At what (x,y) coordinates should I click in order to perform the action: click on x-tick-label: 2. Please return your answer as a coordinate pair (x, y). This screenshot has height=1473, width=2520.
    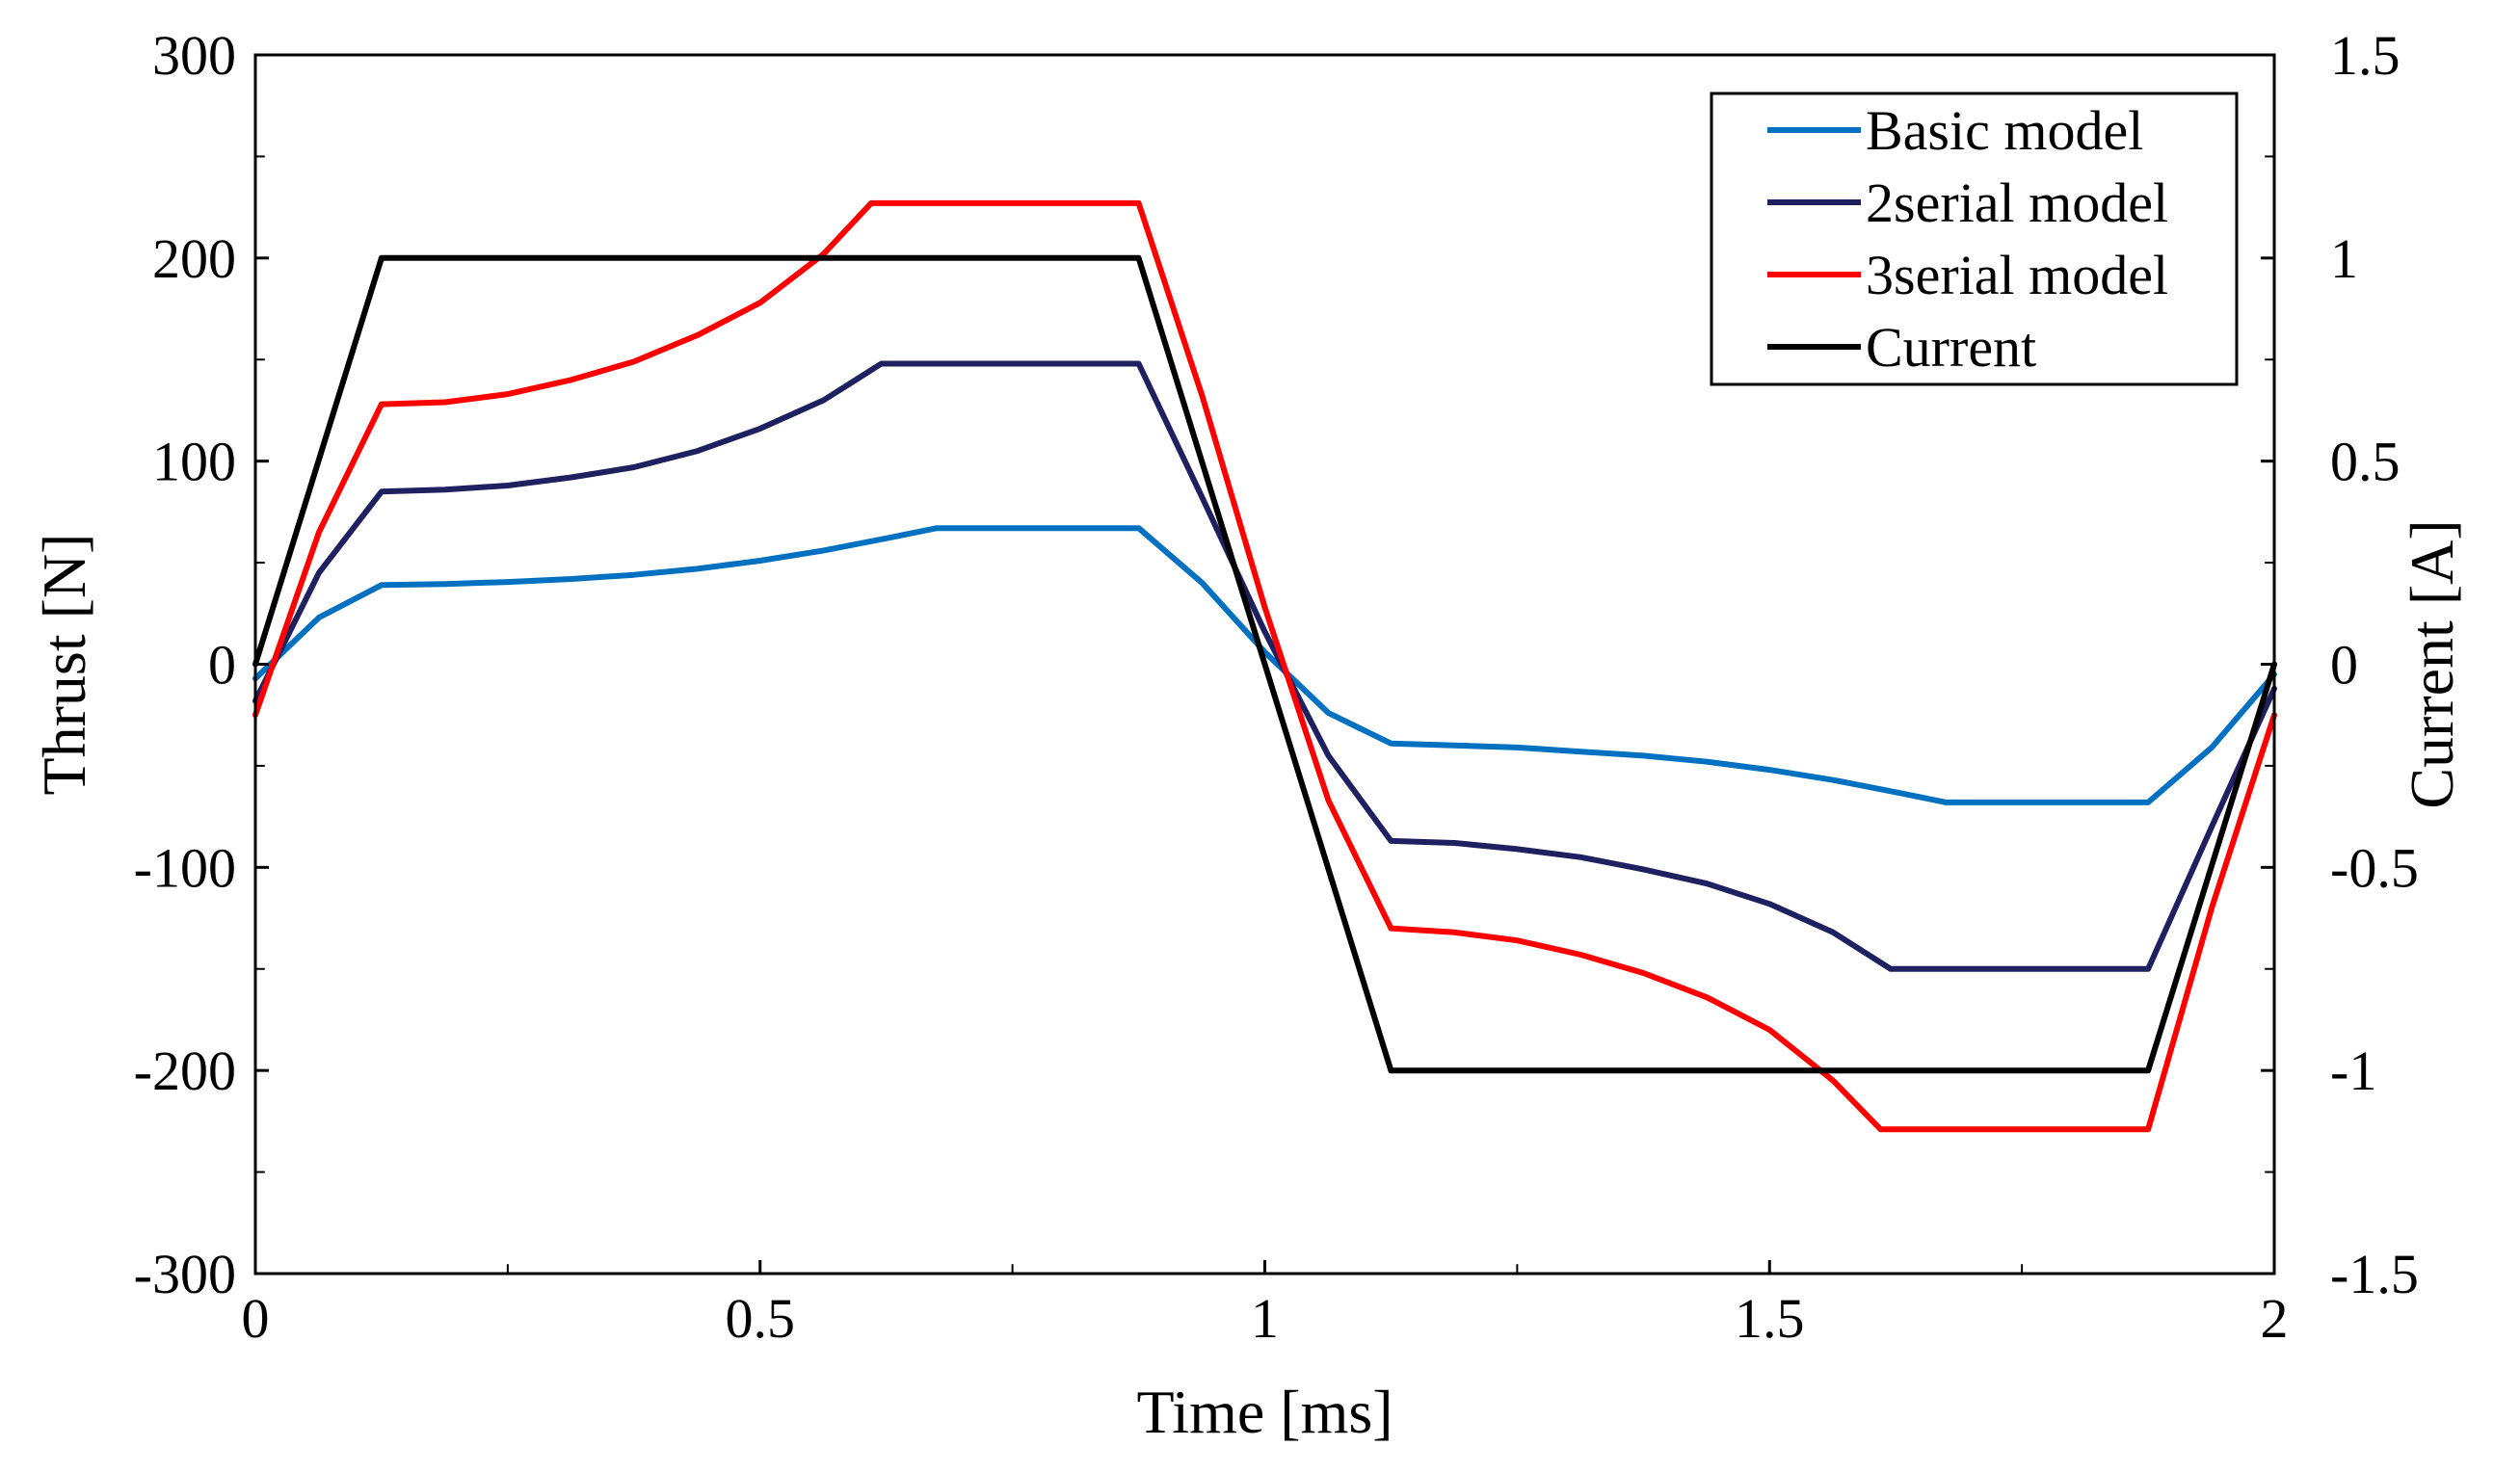
    Looking at the image, I should click on (2275, 1318).